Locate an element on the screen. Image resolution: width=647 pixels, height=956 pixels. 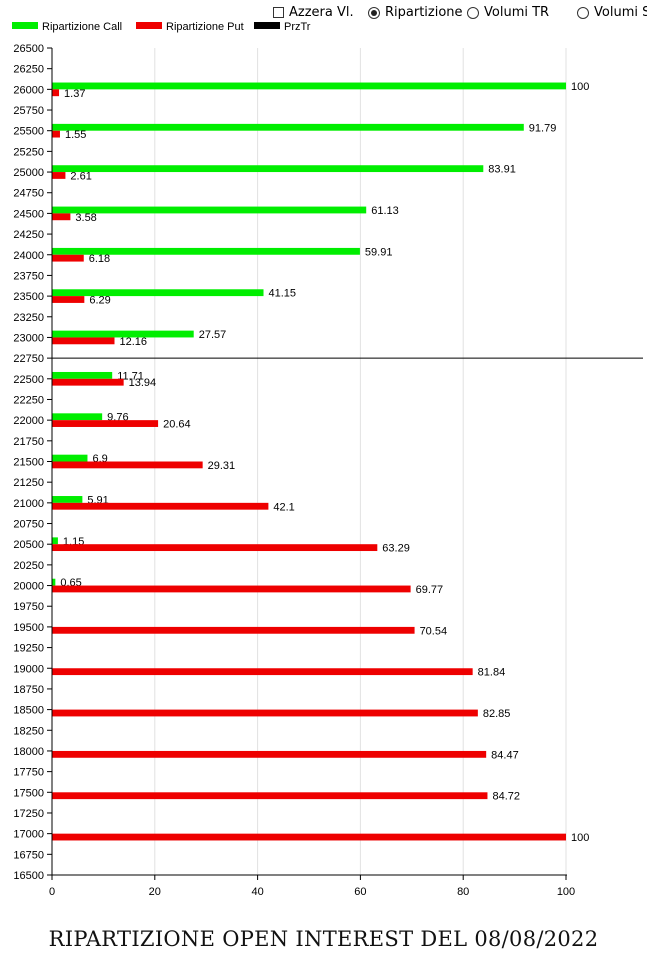
y-tick-label: 20000 is located at coordinates (28, 587).